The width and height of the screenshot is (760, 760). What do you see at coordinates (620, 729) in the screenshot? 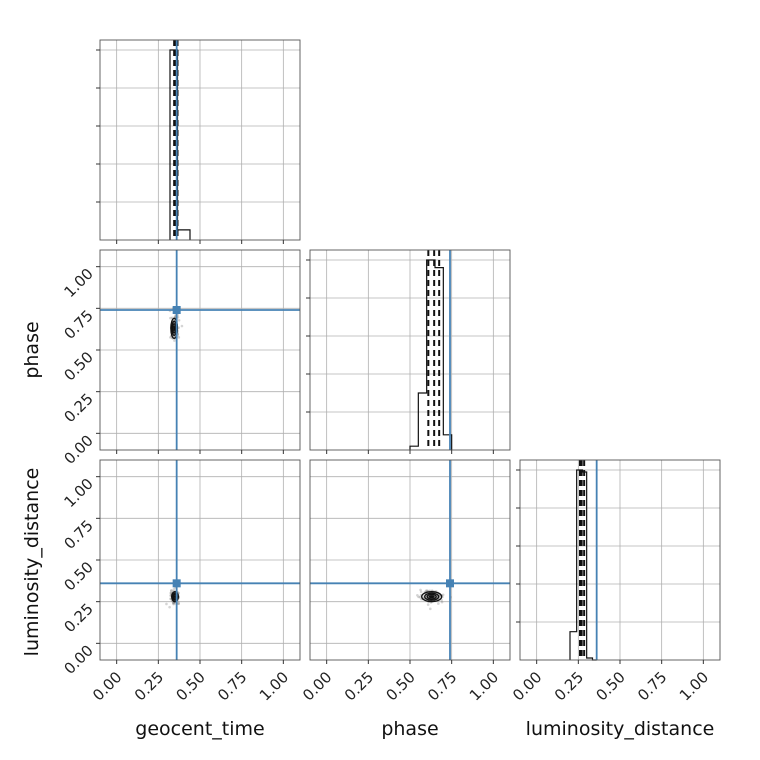
I see `x-axis-label-luminosity-distance: luminosity_distance` at bounding box center [620, 729].